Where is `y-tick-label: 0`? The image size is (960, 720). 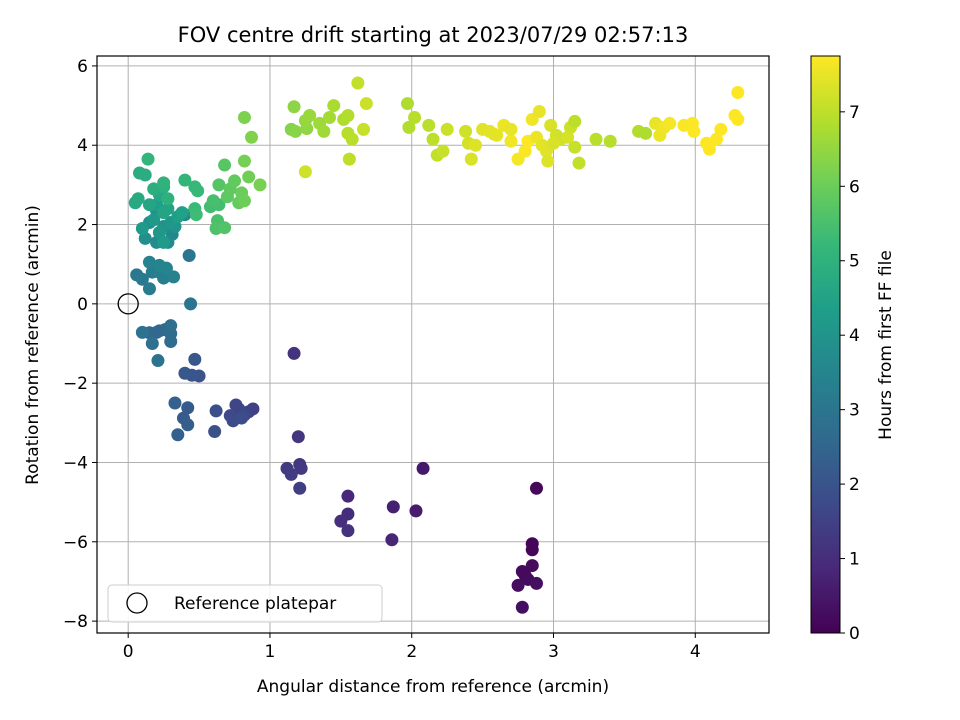
y-tick-label: 0 is located at coordinates (82, 305).